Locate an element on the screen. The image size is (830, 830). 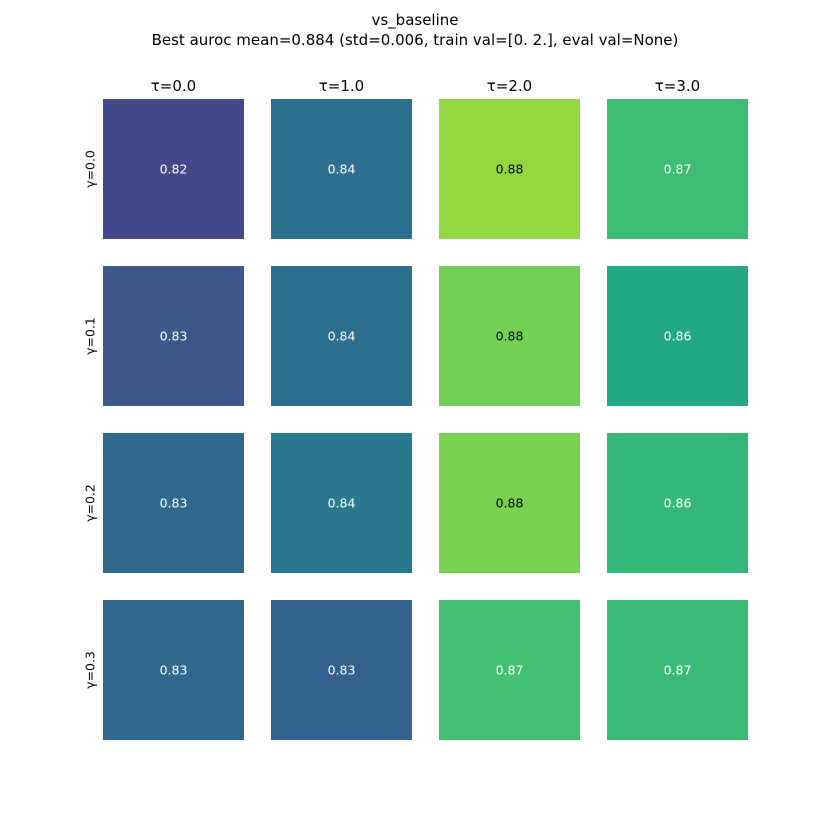
cell-value-label: 0.82 is located at coordinates (173, 169).